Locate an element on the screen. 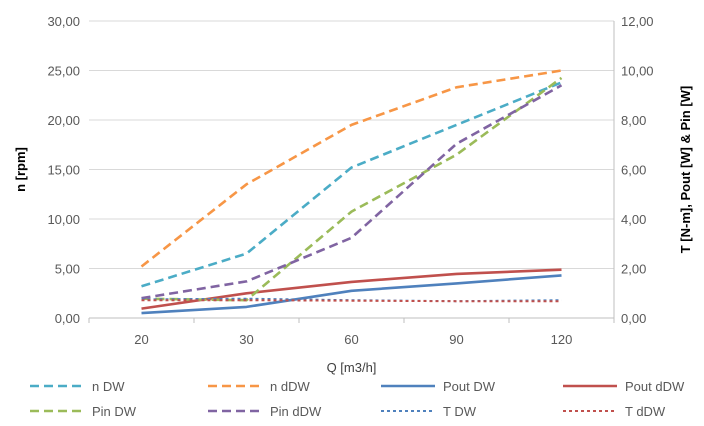 The width and height of the screenshot is (704, 426). x-axis-title: Q [m3/h] is located at coordinates (352, 367).